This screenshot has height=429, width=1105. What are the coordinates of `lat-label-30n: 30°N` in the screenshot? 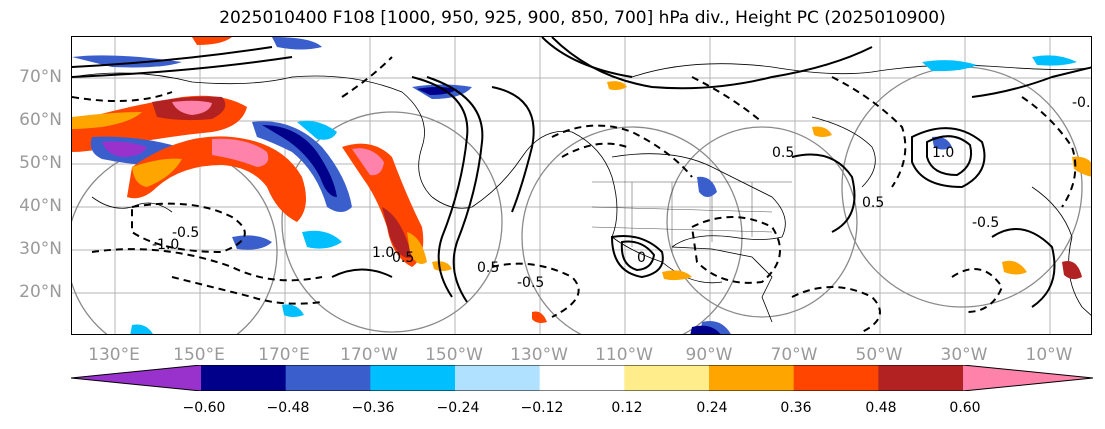 It's located at (40, 249).